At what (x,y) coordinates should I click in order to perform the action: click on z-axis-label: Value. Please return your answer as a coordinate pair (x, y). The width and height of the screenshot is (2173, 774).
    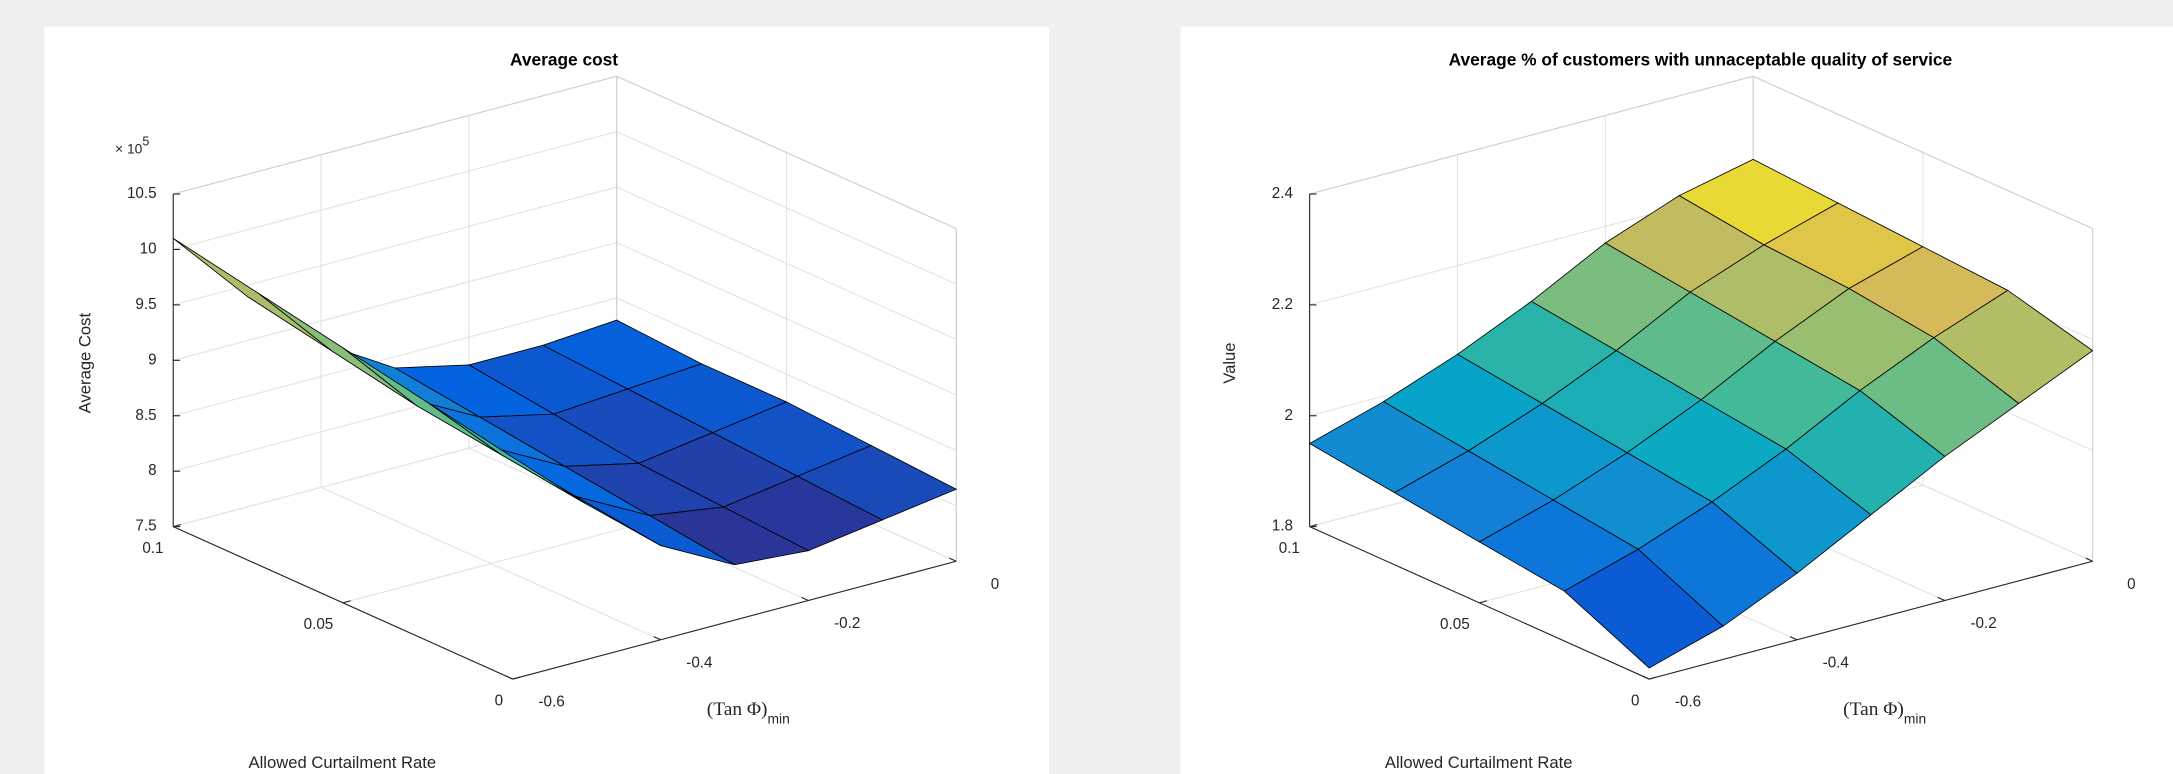
    Looking at the image, I should click on (1229, 362).